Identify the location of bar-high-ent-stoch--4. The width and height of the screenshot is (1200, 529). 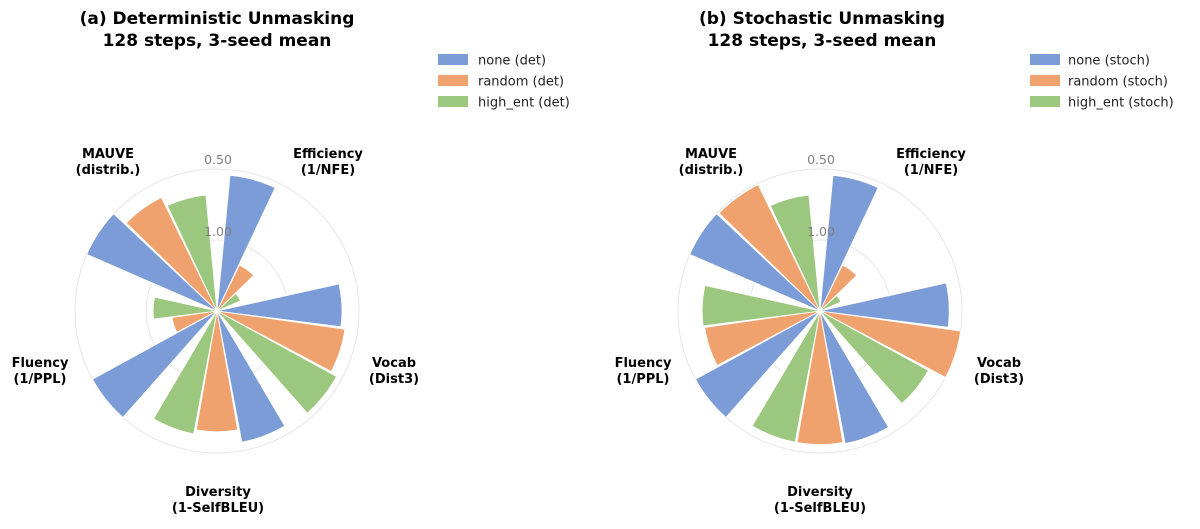
(795, 253).